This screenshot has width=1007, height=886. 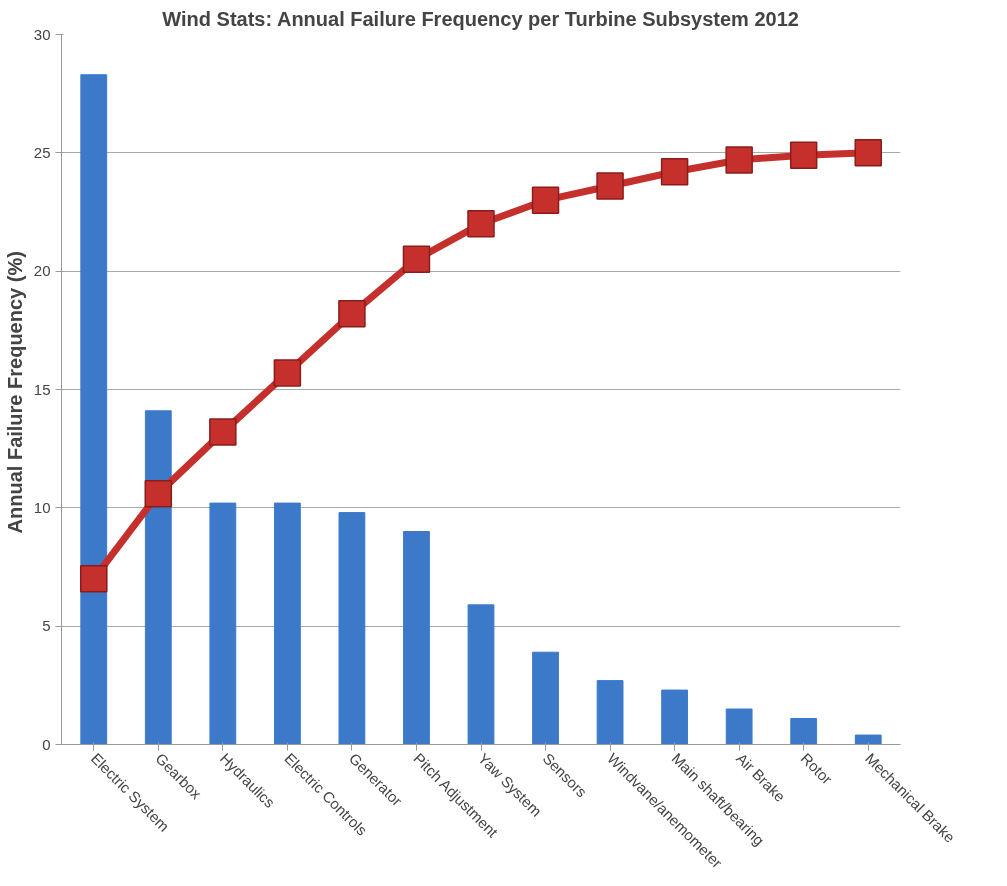 I want to click on y-tick-label: 25, so click(x=42, y=152).